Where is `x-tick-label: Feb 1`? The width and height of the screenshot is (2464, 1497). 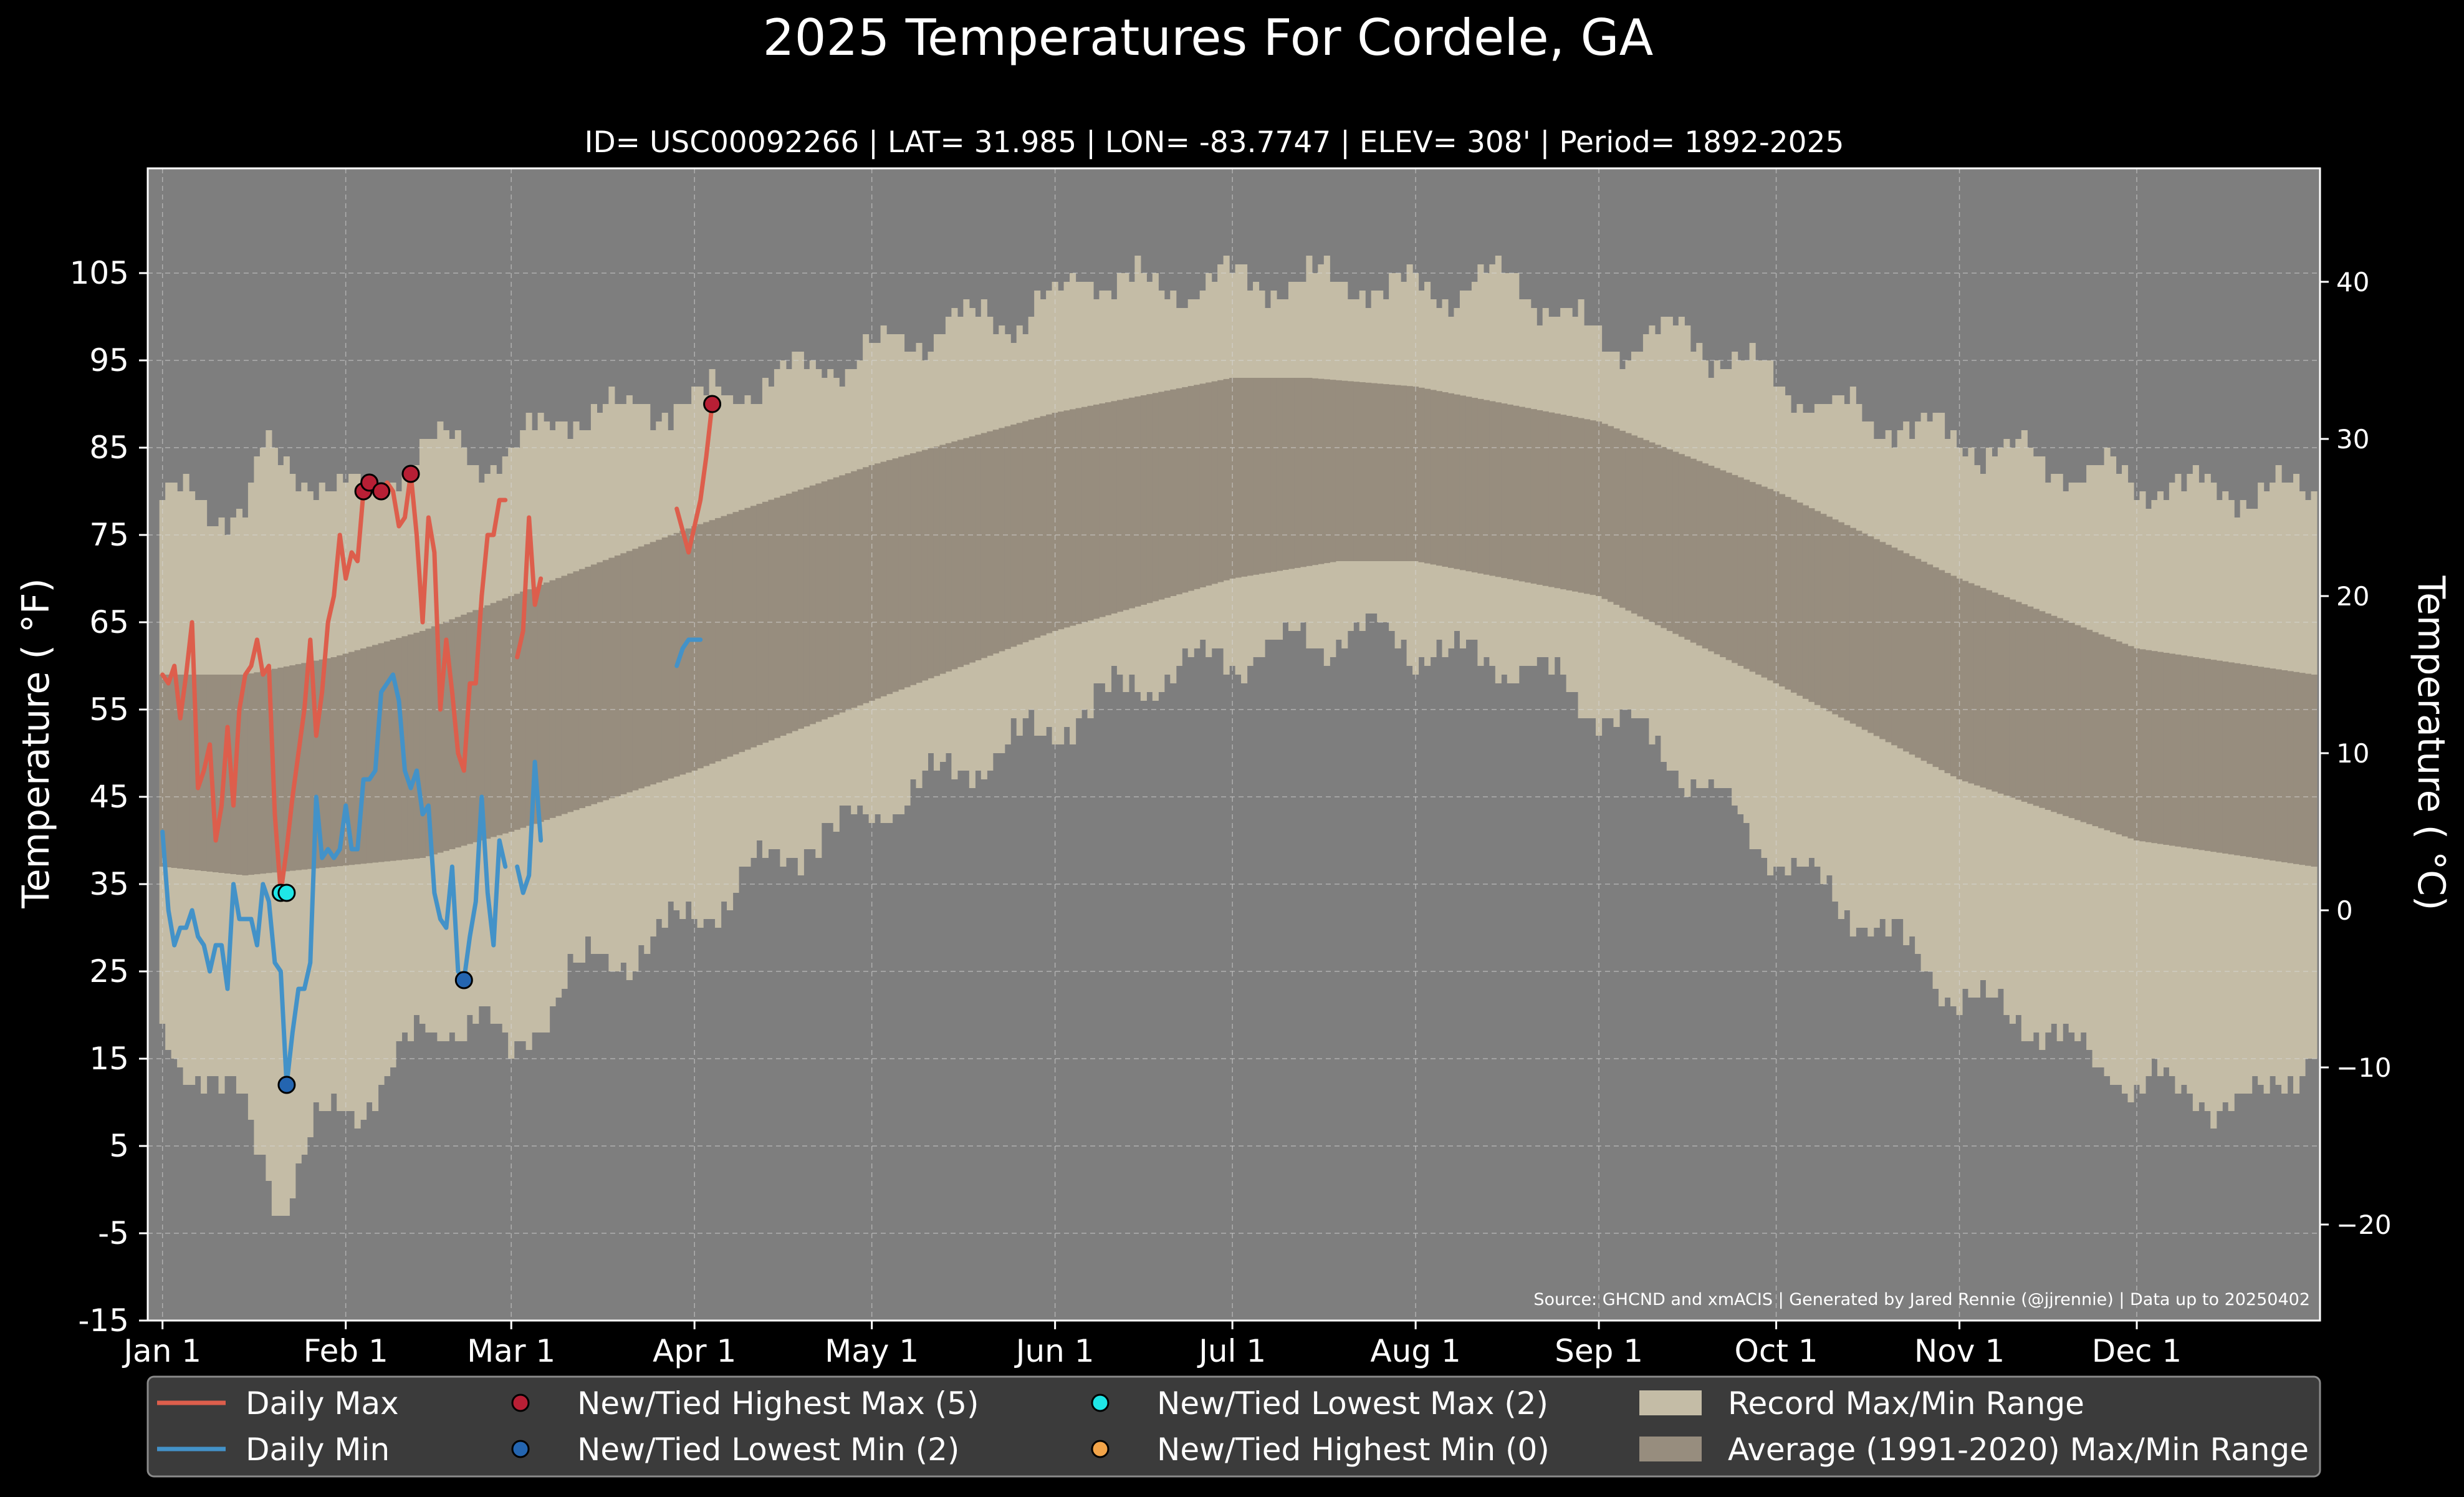 x-tick-label: Feb 1 is located at coordinates (346, 1351).